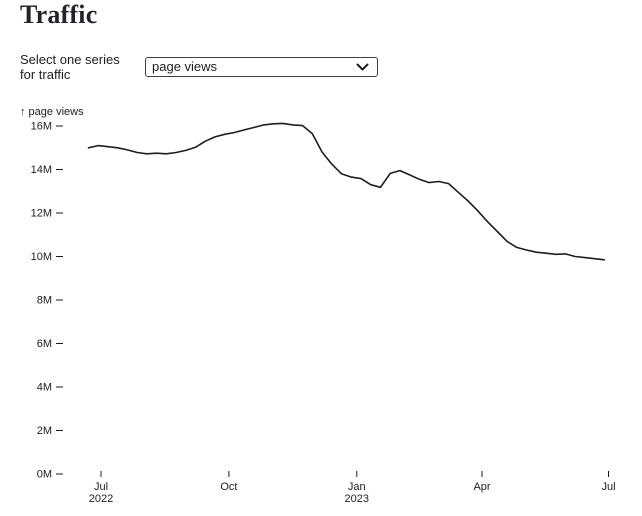 This screenshot has height=516, width=642. I want to click on y-tick-label: 10M, so click(41, 257).